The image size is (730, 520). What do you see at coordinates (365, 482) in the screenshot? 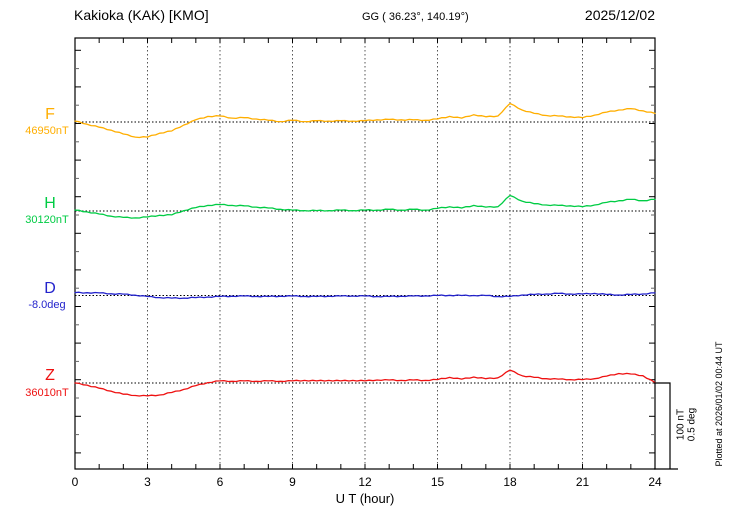
I see `x-tick-label-12: 12` at bounding box center [365, 482].